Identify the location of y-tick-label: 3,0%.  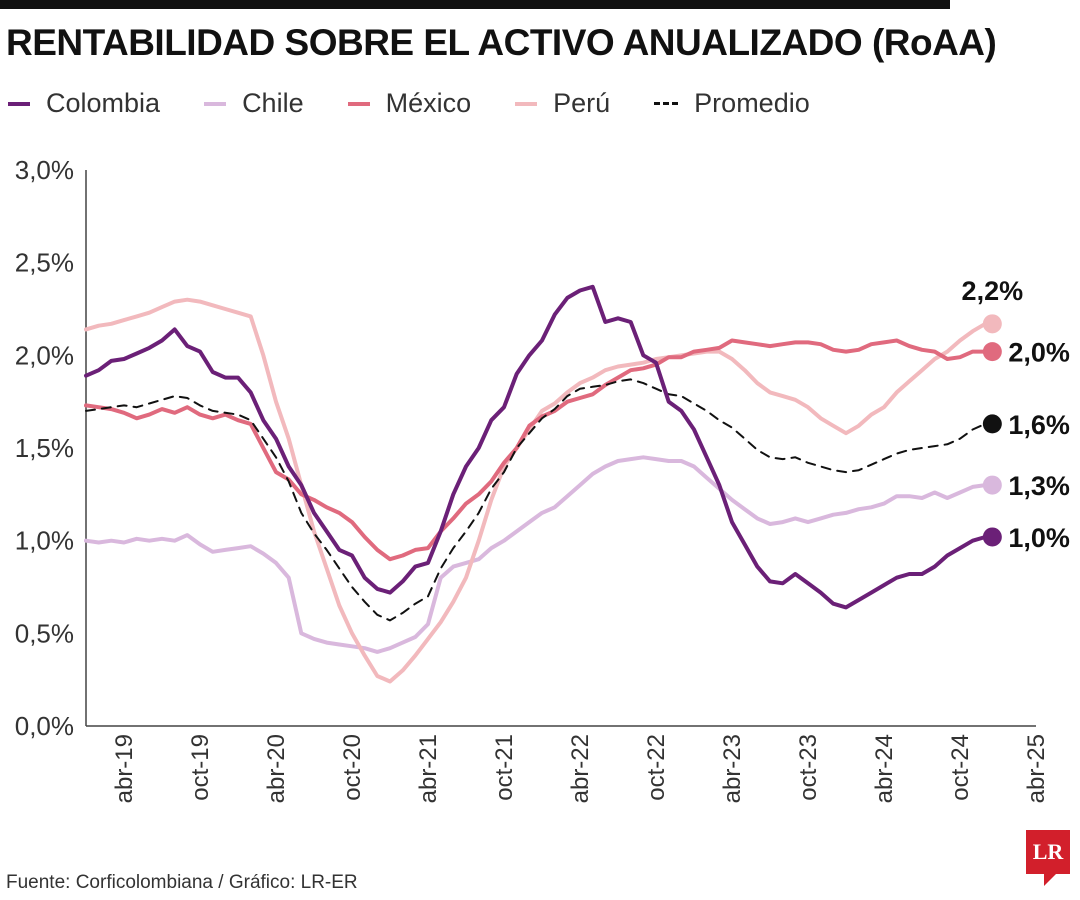
(44, 170).